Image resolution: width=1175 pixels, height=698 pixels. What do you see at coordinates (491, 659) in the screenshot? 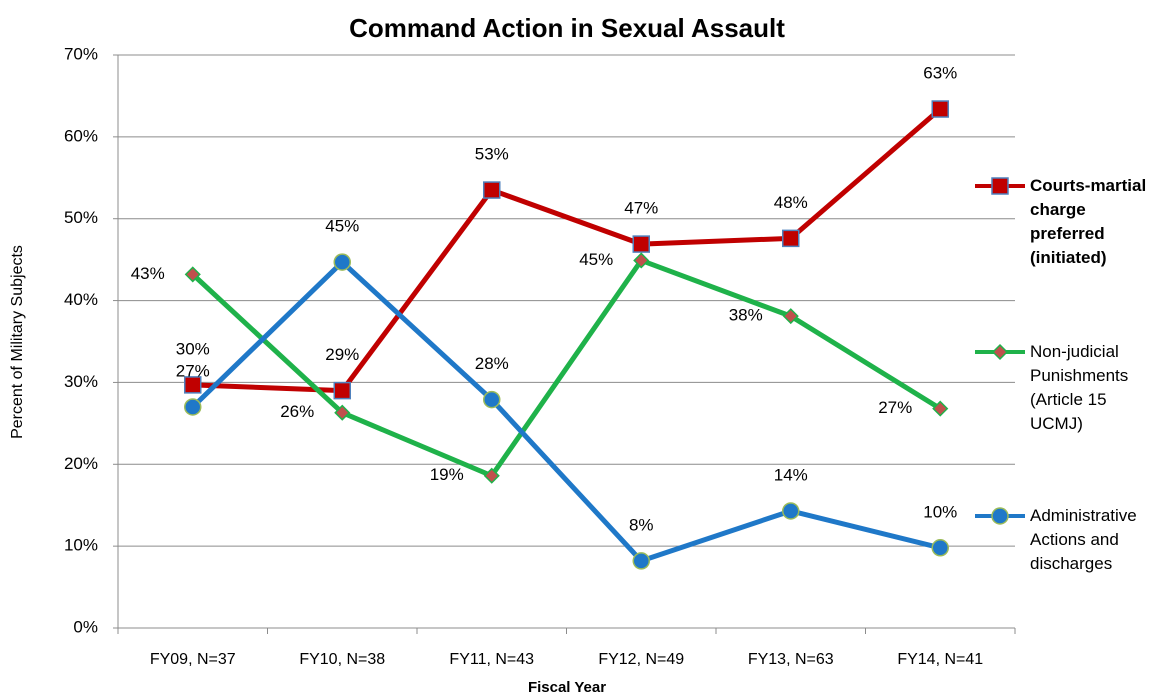
I see `x-tick-label: FY11, N=43` at bounding box center [491, 659].